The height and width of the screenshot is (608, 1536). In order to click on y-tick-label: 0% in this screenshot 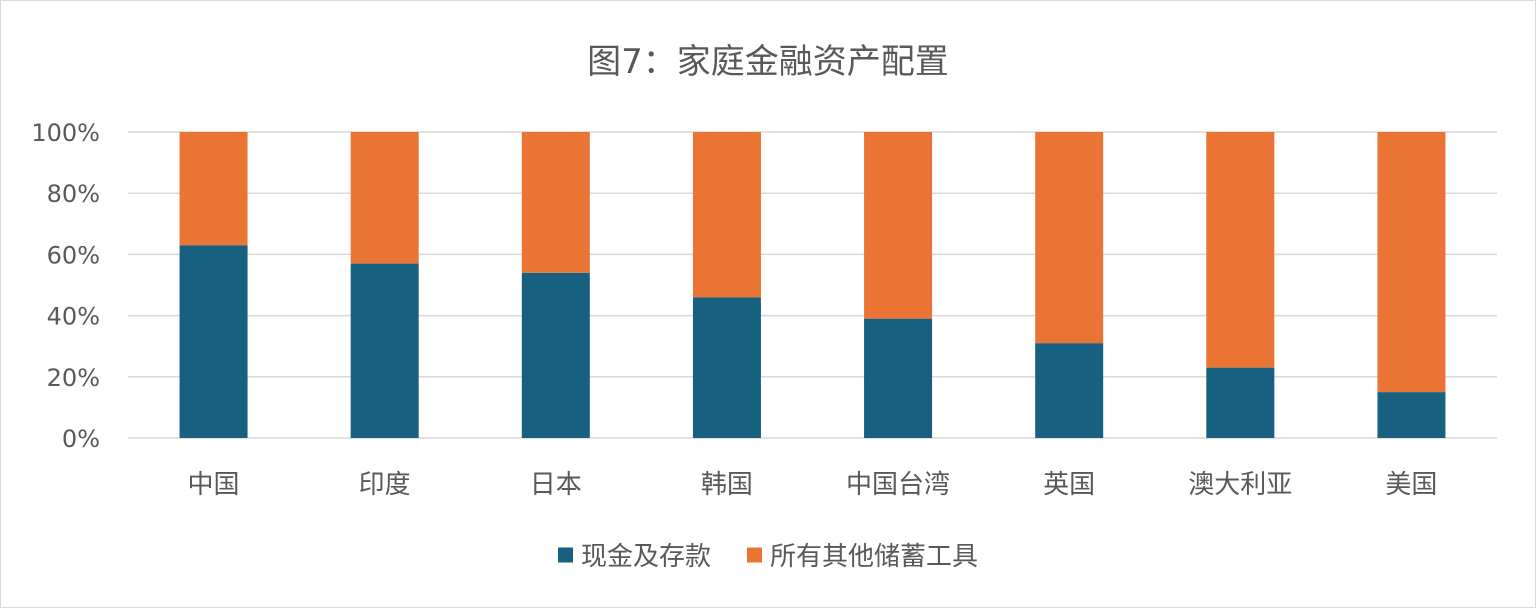, I will do `click(81, 439)`.